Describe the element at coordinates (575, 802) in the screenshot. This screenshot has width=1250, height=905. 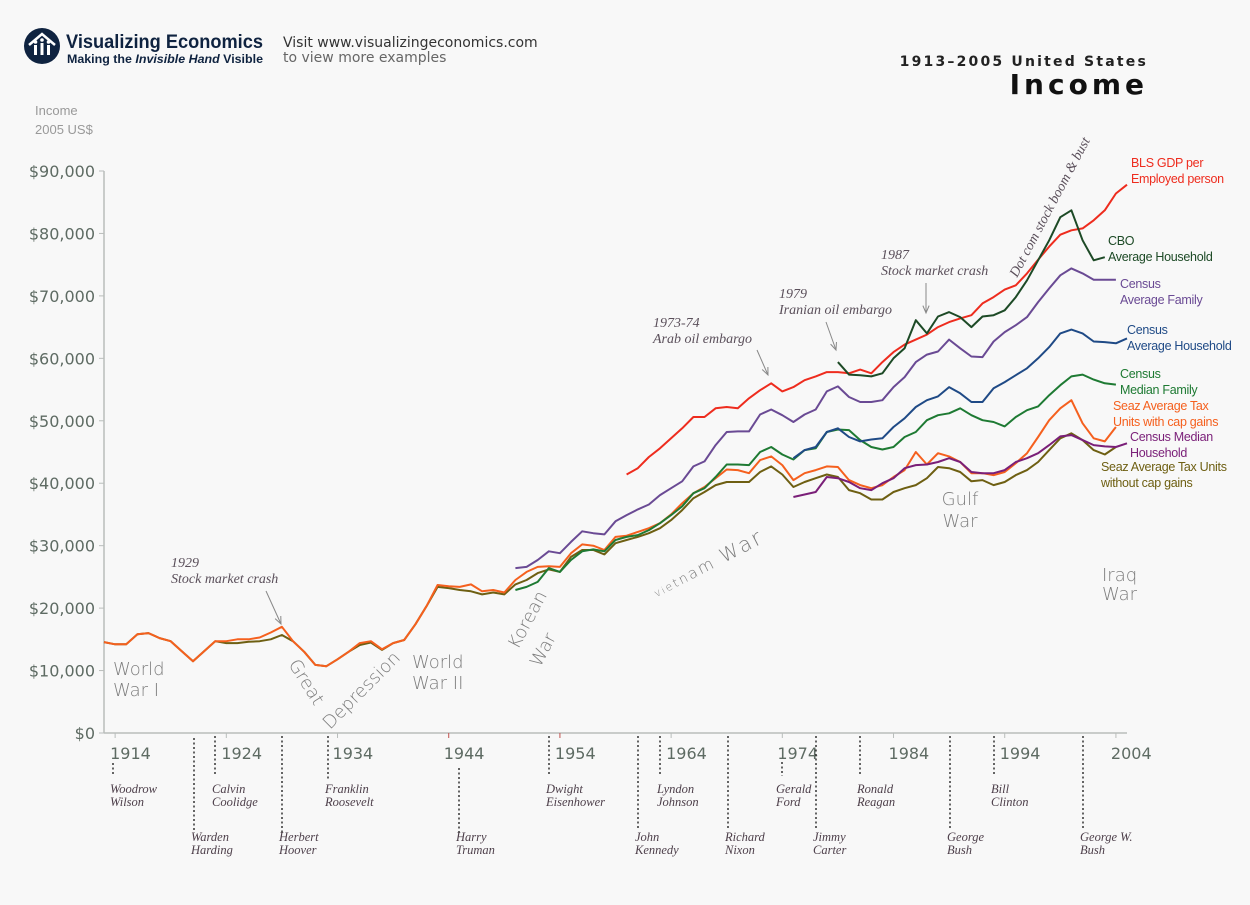
I see `president-last-name: Eisenhower` at that location.